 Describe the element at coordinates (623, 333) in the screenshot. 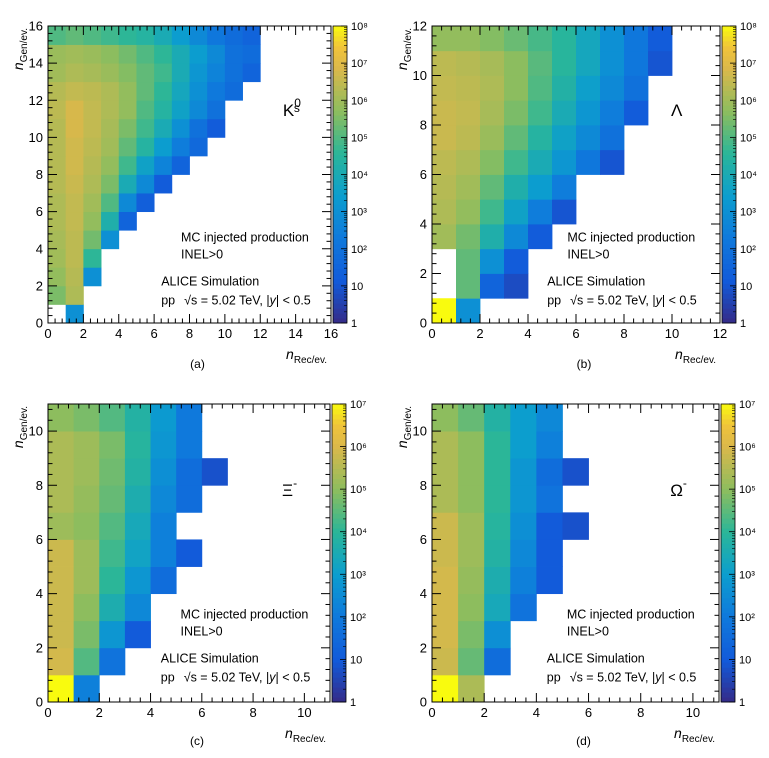

I see `x-tick-label: 8` at that location.